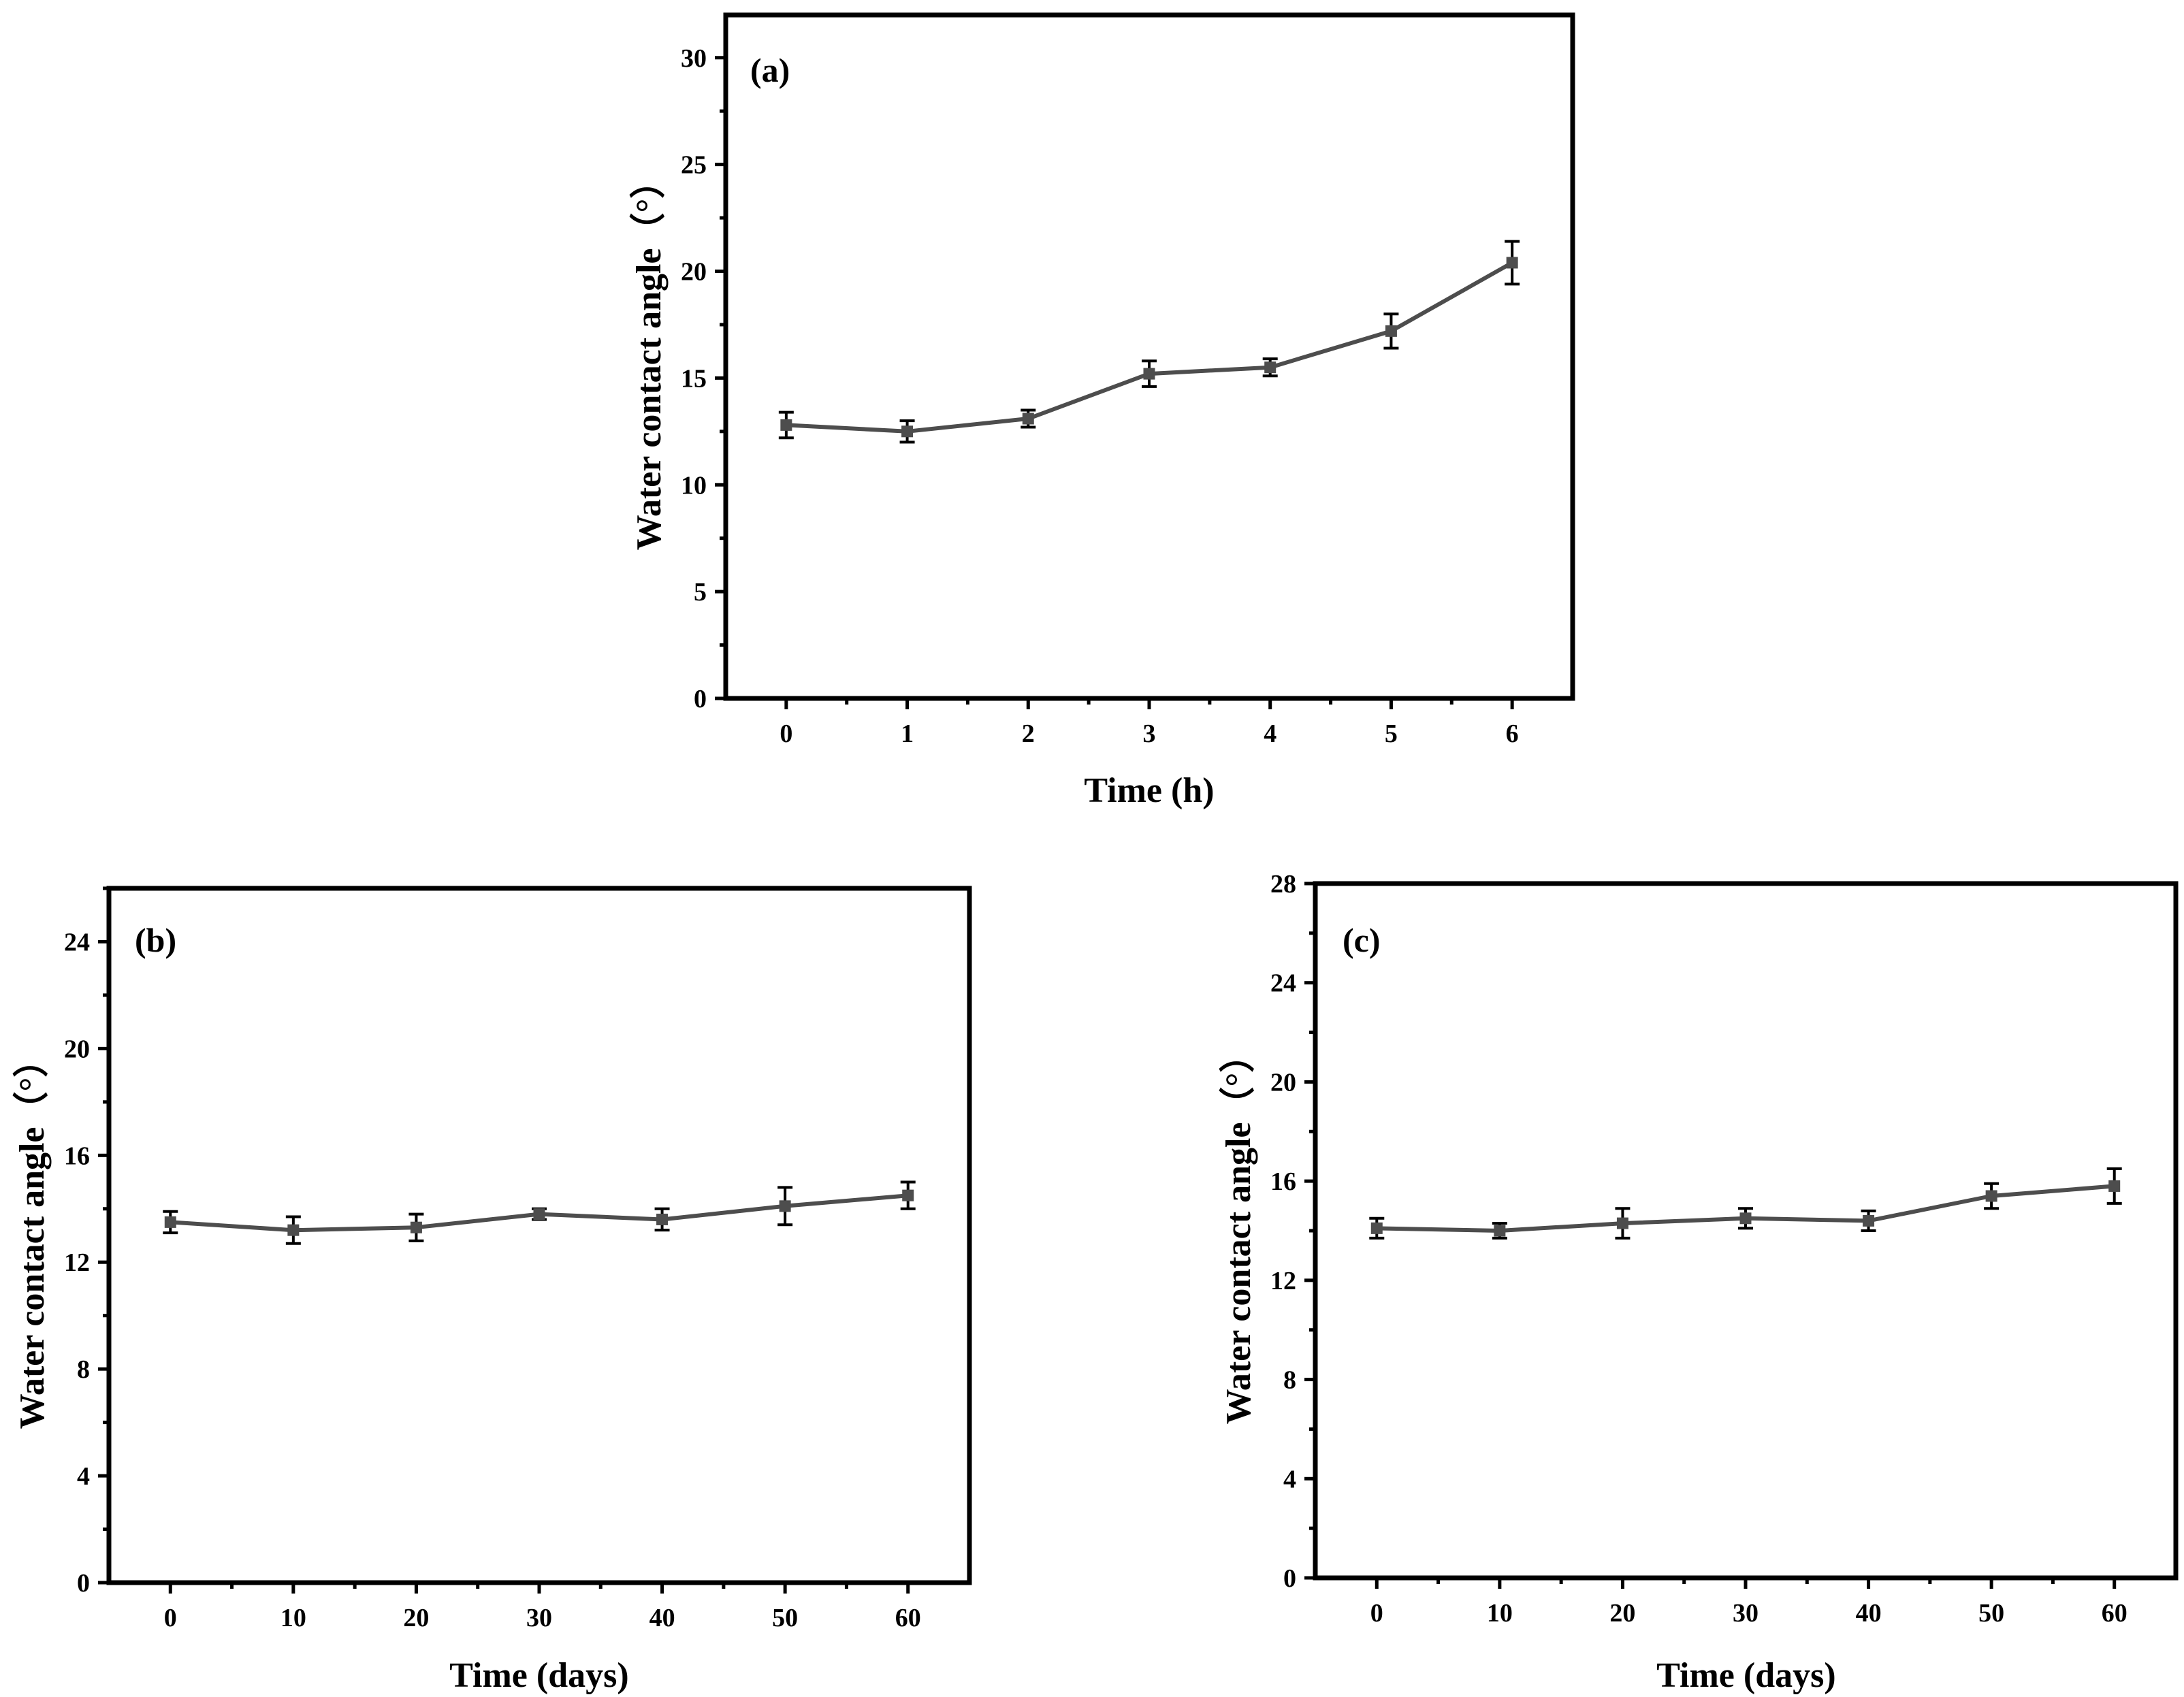 Image resolution: width=2184 pixels, height=1697 pixels. I want to click on y-tick-label: 25, so click(694, 165).